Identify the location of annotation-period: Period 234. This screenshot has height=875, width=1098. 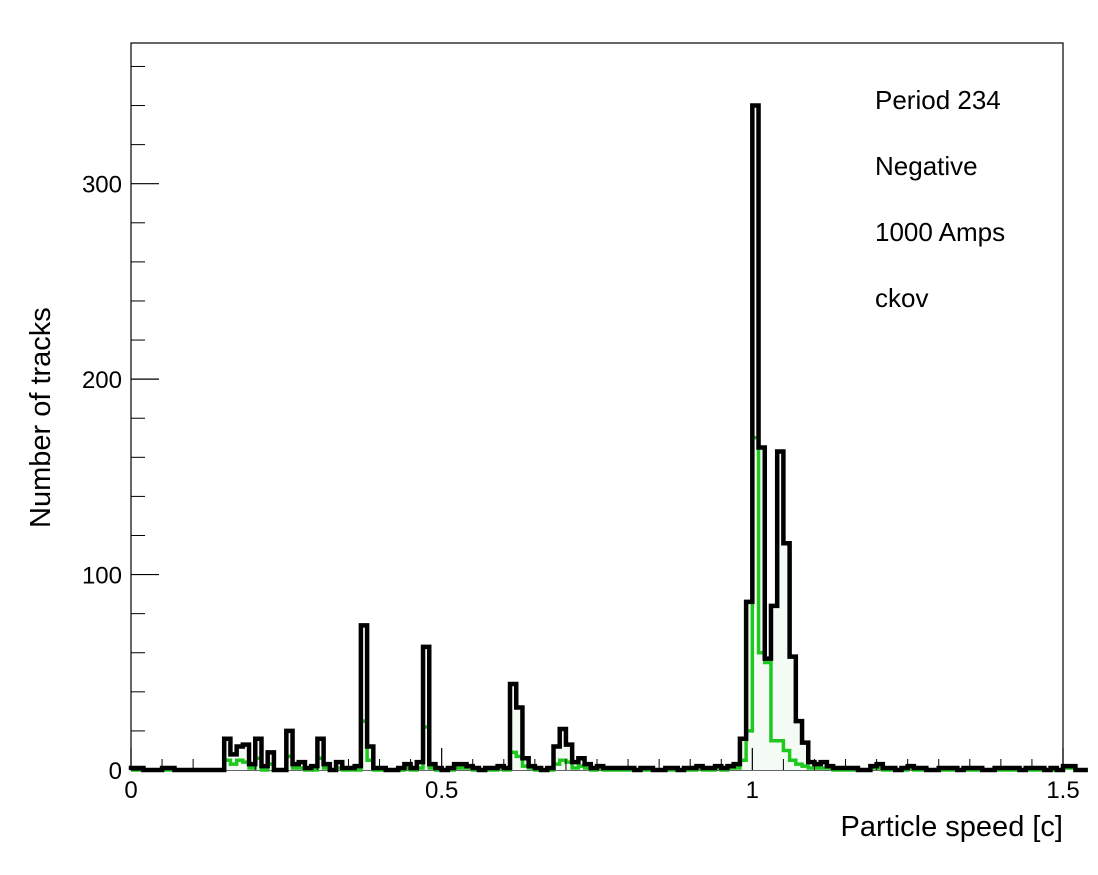
(938, 100).